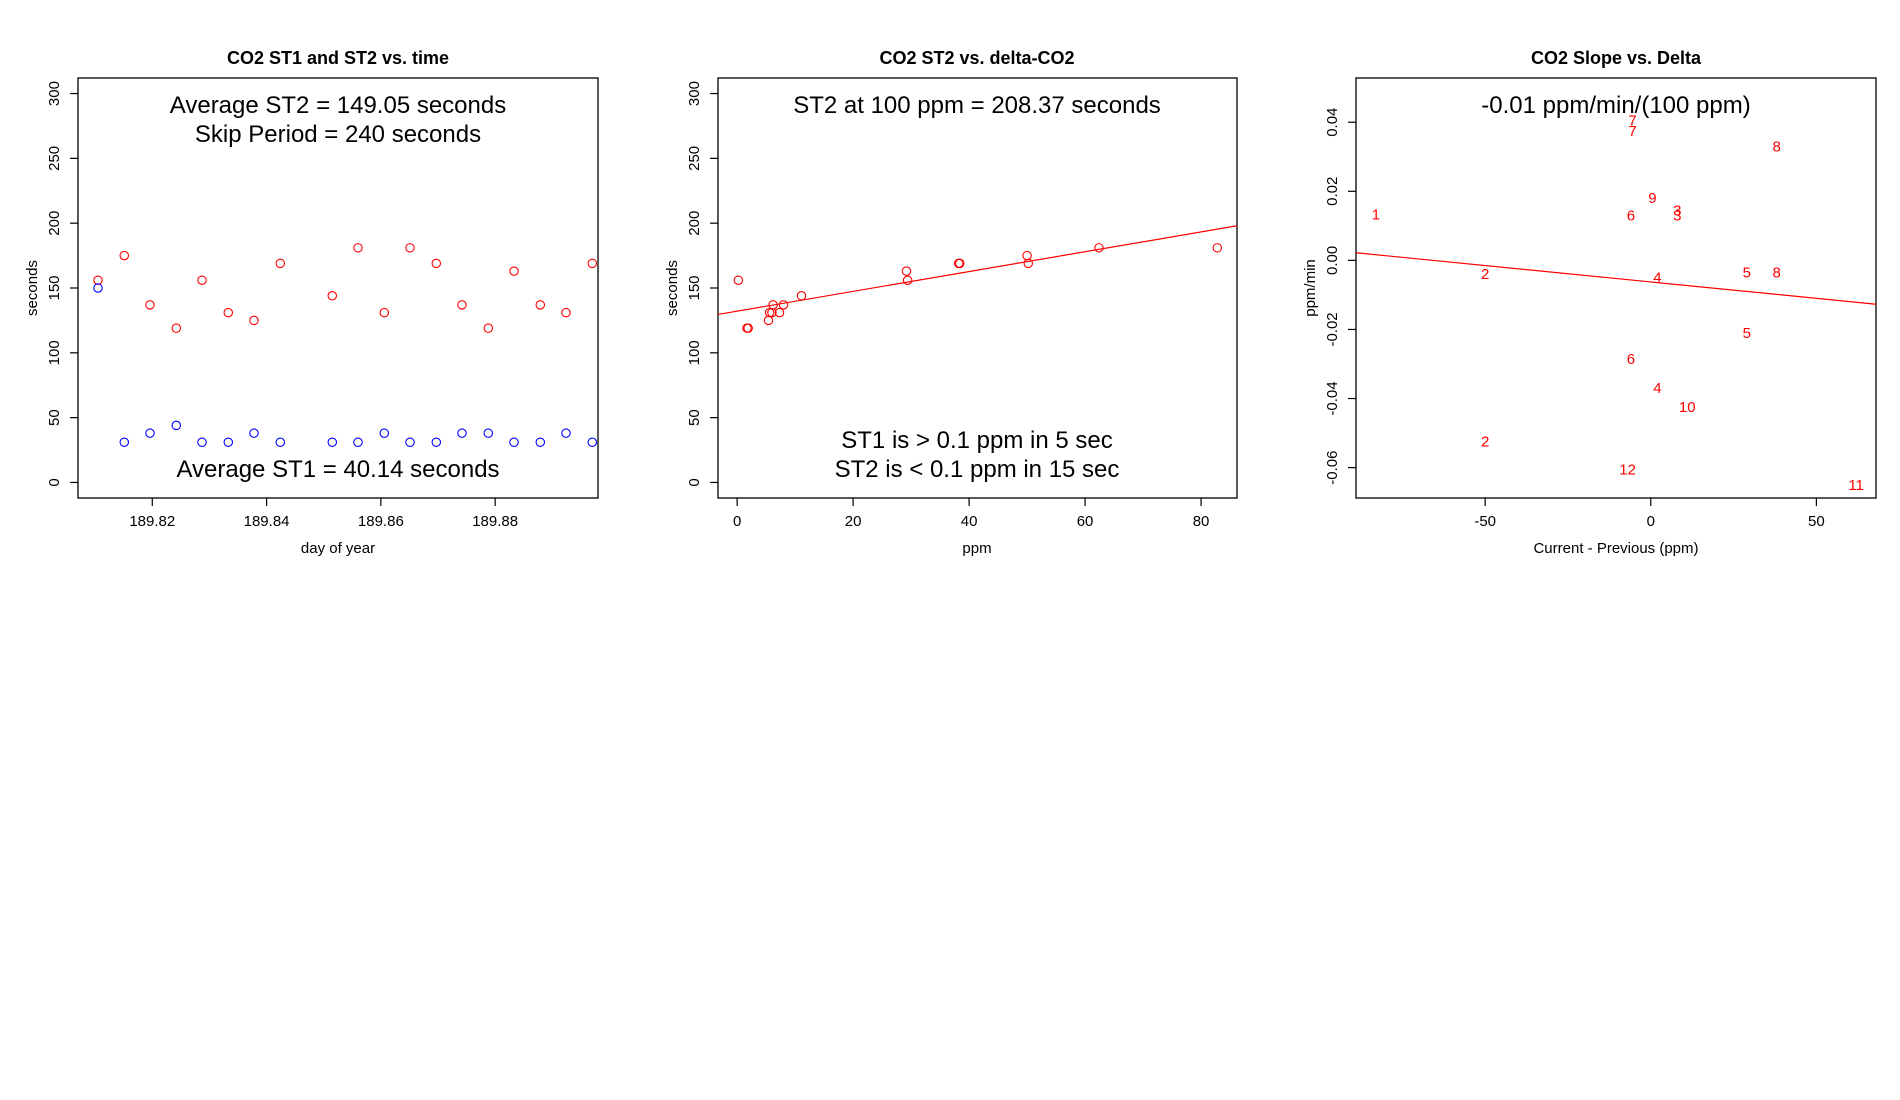  Describe the element at coordinates (495, 521) in the screenshot. I see `x-tick-label: 189.88` at that location.